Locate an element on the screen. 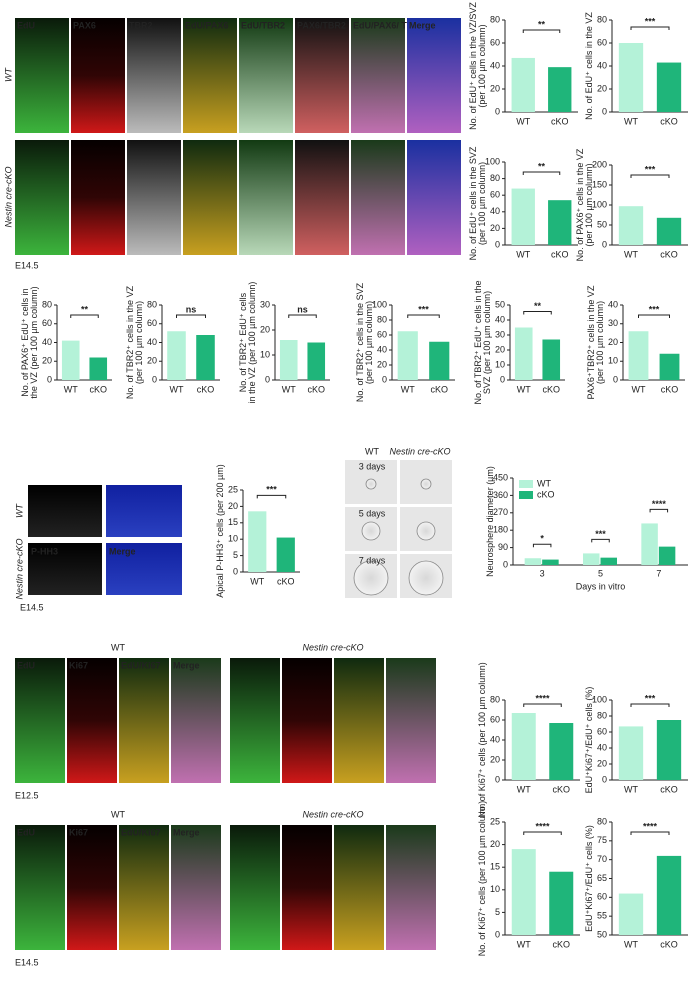  image-label: PAX6/TBR2 is located at coordinates (321, 25).